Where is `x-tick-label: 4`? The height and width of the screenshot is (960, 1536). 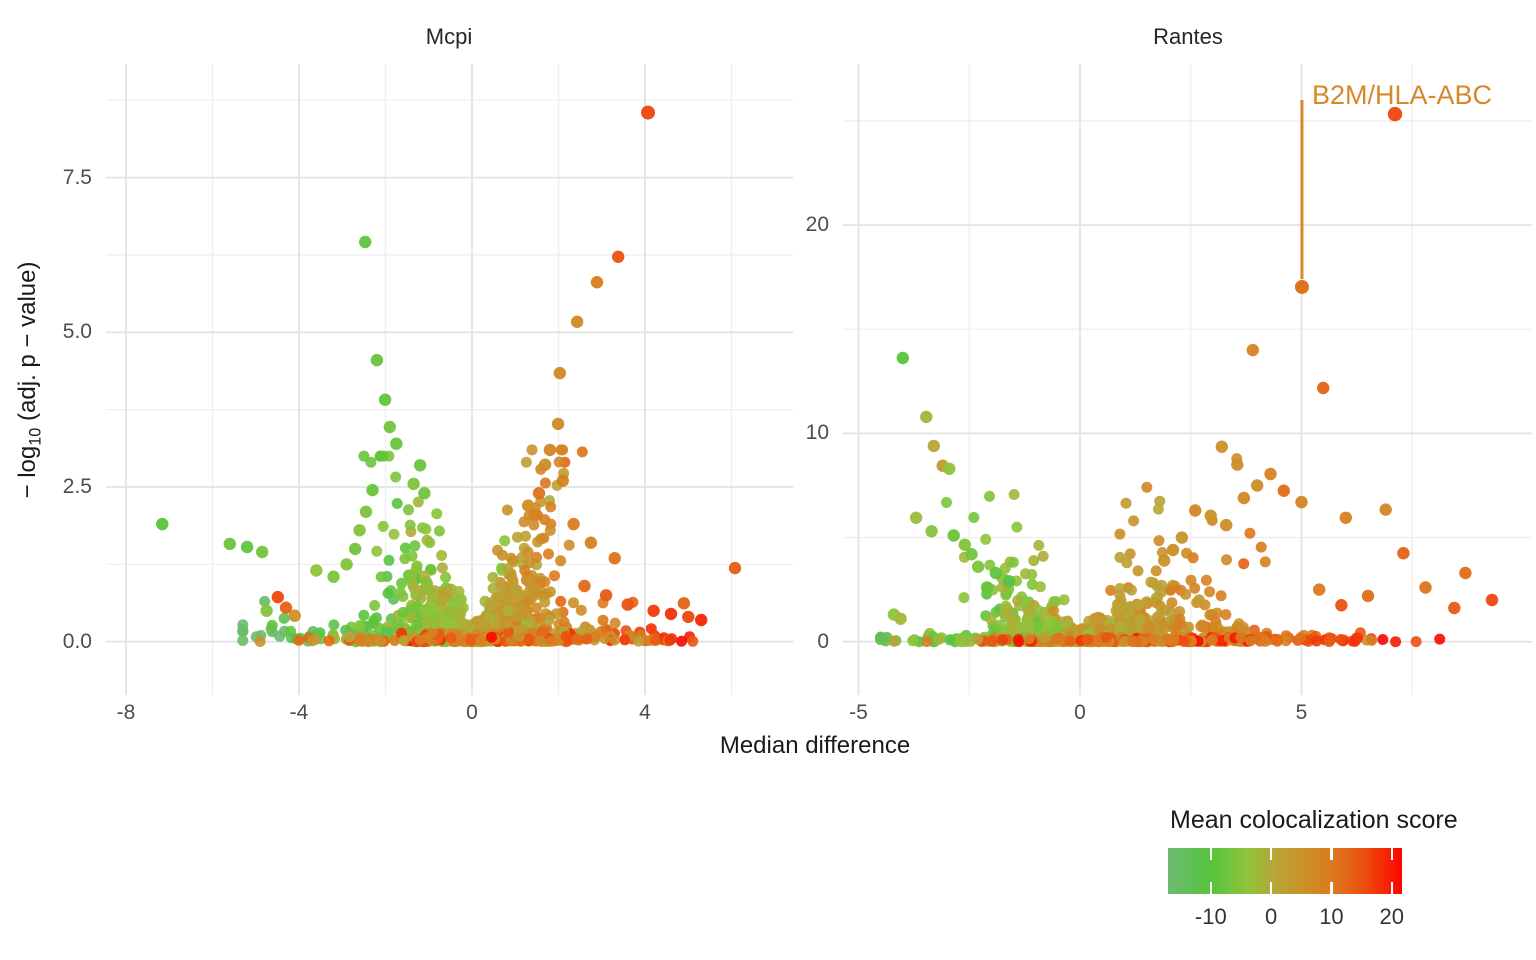
x-tick-label: 4 is located at coordinates (645, 712).